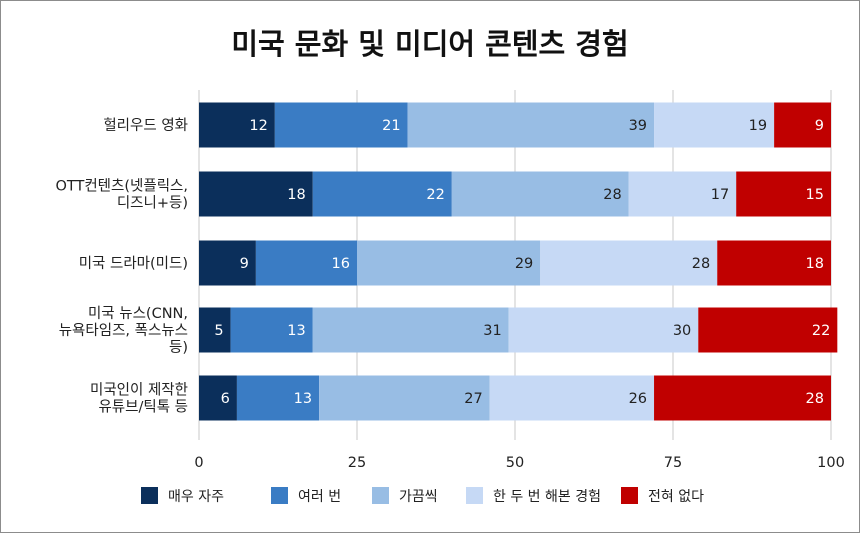 This screenshot has height=533, width=860. What do you see at coordinates (418, 497) in the screenshot?
I see `legend-label: 가끔씩` at bounding box center [418, 497].